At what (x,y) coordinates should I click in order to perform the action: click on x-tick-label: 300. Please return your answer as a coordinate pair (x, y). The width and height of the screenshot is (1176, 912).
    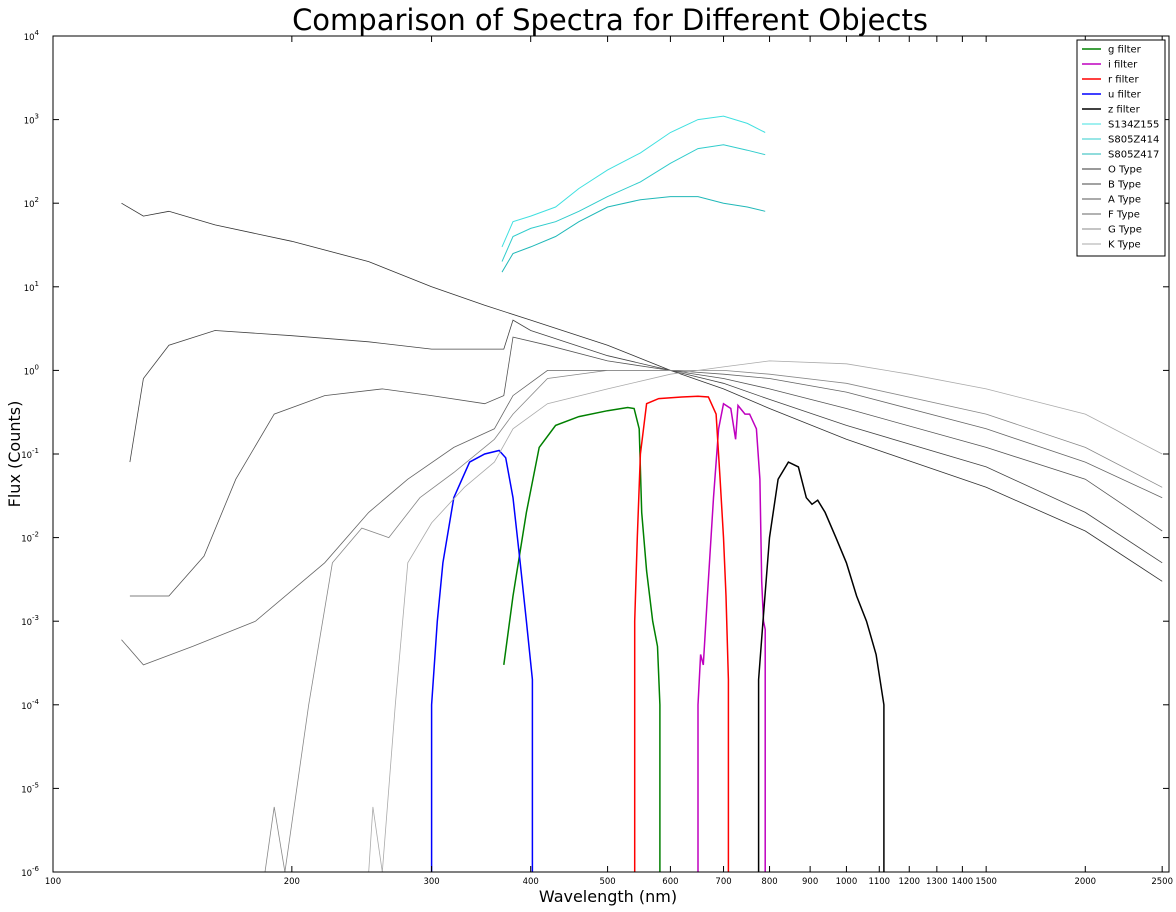
    Looking at the image, I should click on (431, 882).